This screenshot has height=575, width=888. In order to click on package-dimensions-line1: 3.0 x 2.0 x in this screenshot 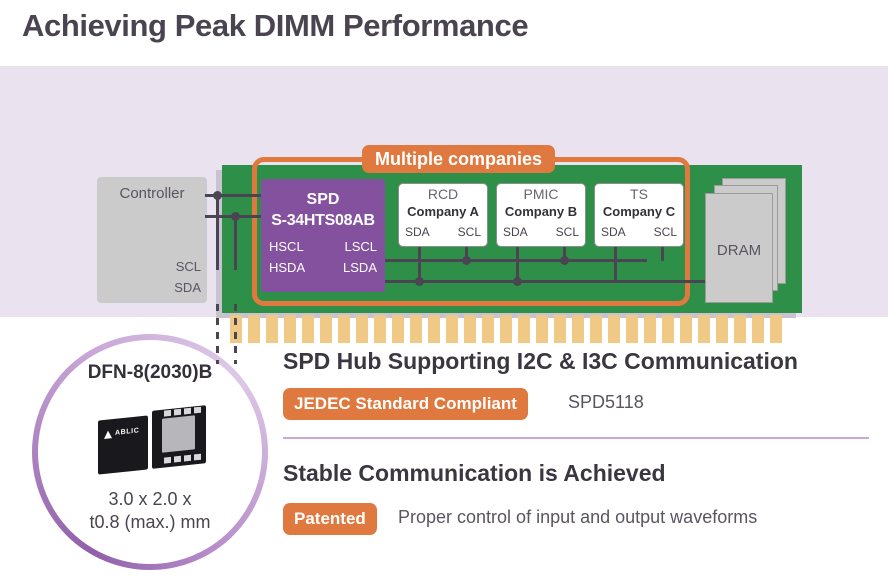, I will do `click(150, 499)`.